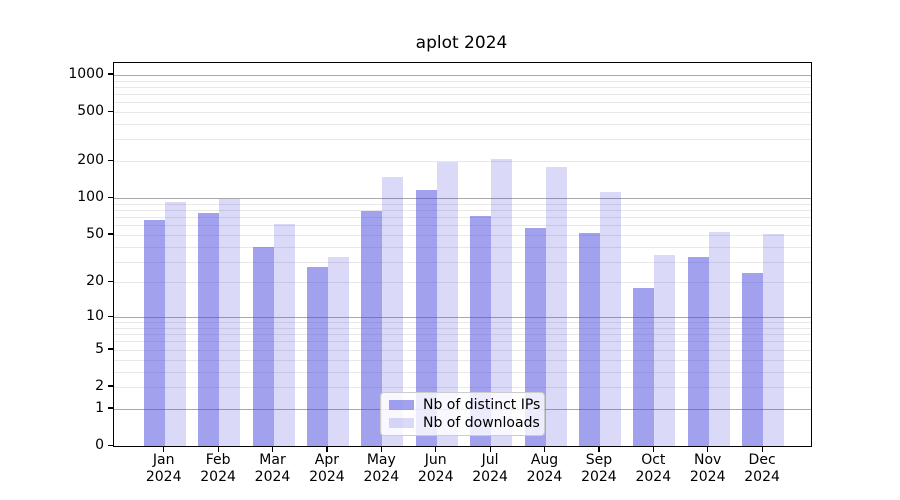  What do you see at coordinates (708, 460) in the screenshot?
I see `x-tick-month: Nov` at bounding box center [708, 460].